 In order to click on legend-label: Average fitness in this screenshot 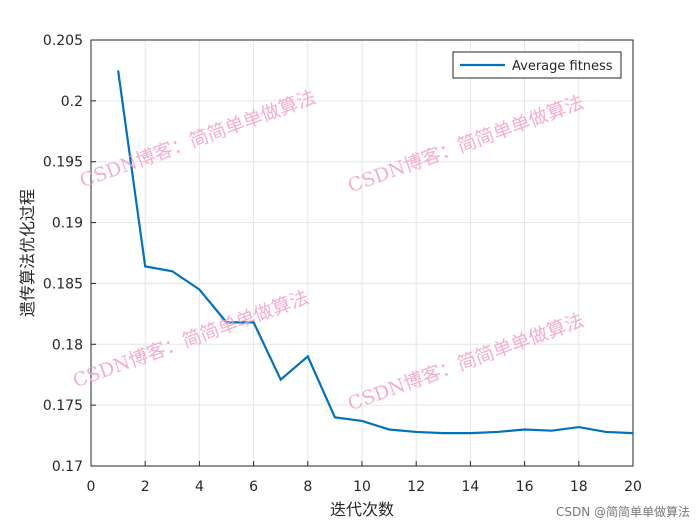, I will do `click(562, 66)`.